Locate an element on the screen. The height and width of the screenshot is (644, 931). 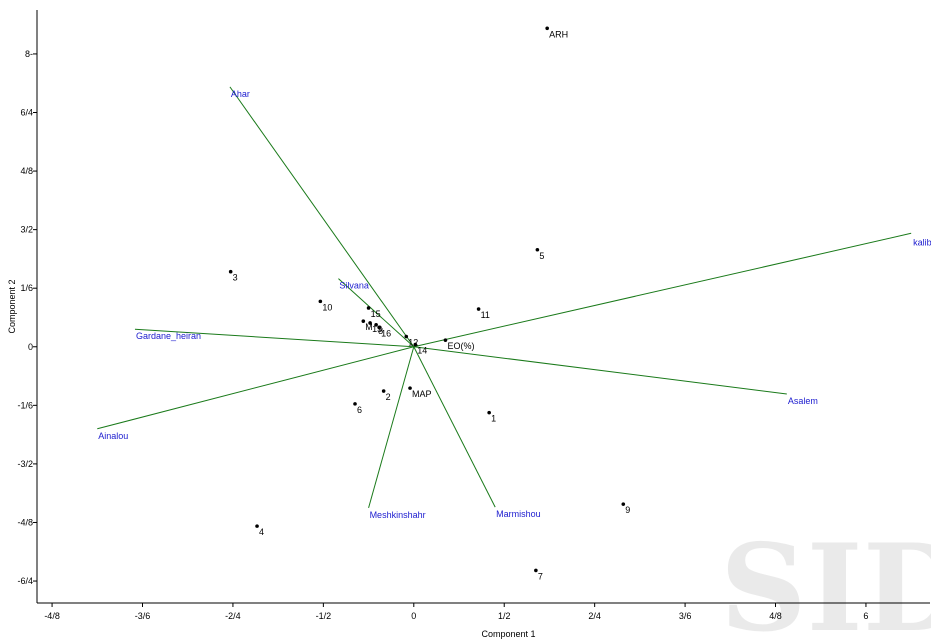
vector-ainalou is located at coordinates (255, 388).